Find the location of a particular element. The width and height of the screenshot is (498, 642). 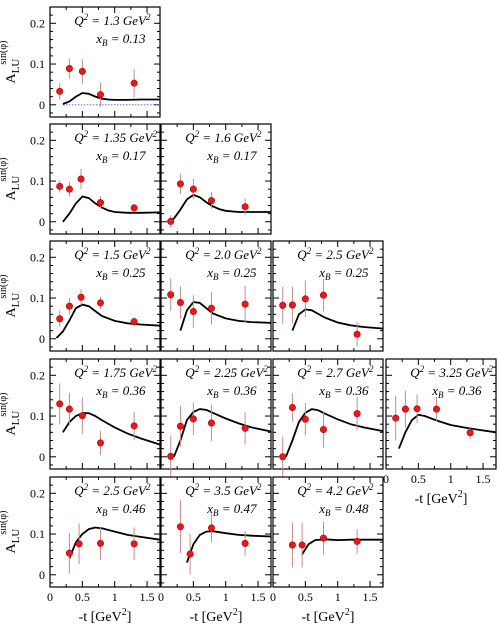

panel-1-1: Q2 = 1.6 GeV2 xB = 0.17 is located at coordinates (216, 179).